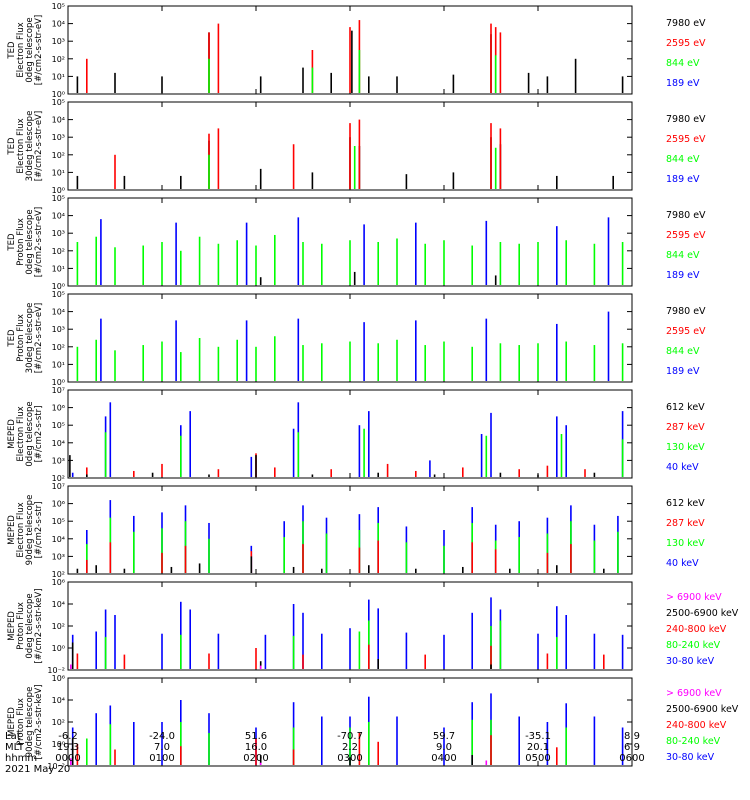 The height and width of the screenshot is (800, 750). What do you see at coordinates (13, 736) in the screenshot?
I see `footer-row-label-lat: Lat` at bounding box center [13, 736].